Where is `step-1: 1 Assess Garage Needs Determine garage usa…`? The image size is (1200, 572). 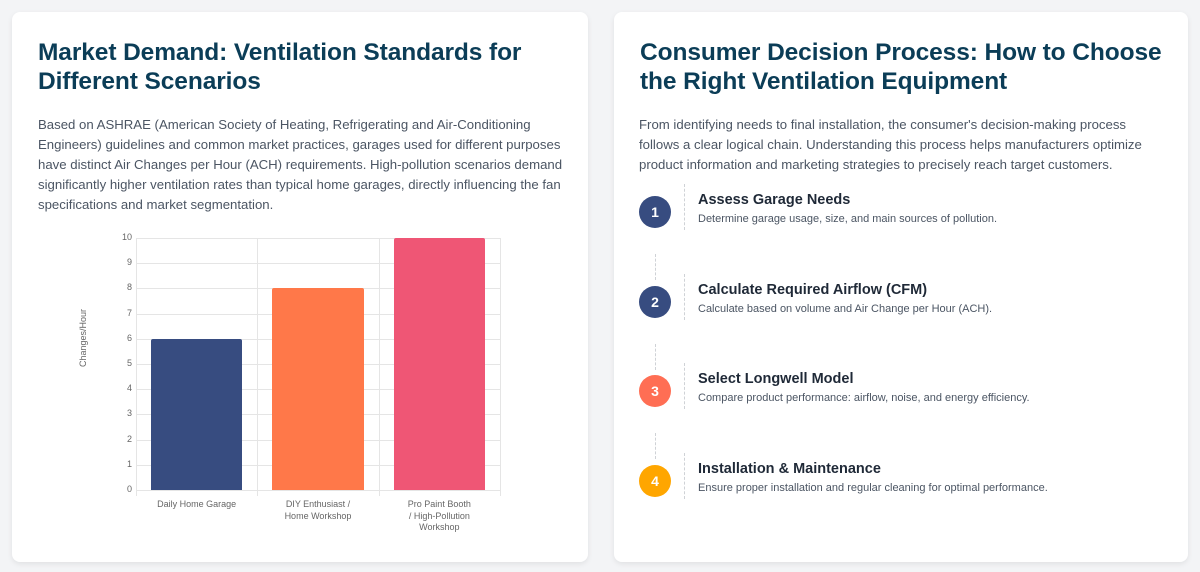
step-1: 1 Assess Garage Needs Determine garage usa… is located at coordinates (899, 208).